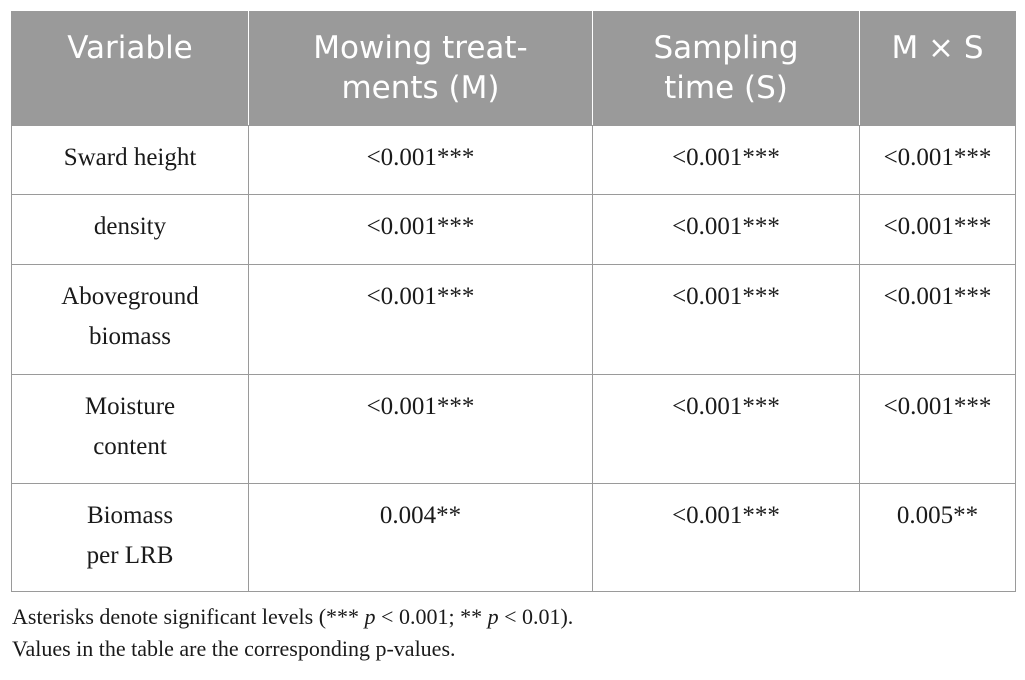 The width and height of the screenshot is (1025, 680). Describe the element at coordinates (726, 68) in the screenshot. I see `header-sampling: Sampling time (S)` at that location.